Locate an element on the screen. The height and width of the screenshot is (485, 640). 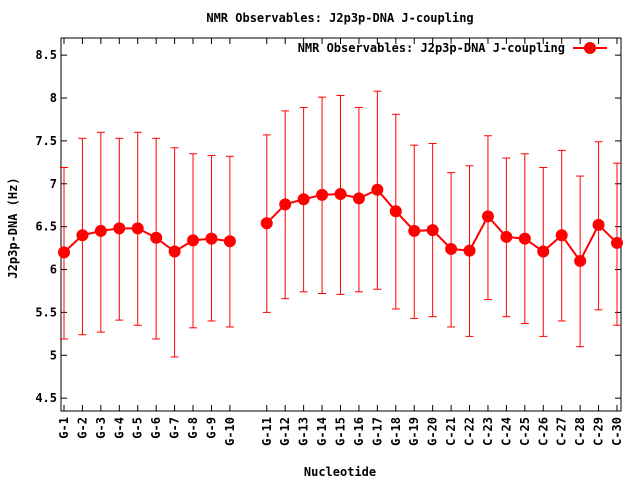
x-tick-label: G-10 is located at coordinates (230, 431).